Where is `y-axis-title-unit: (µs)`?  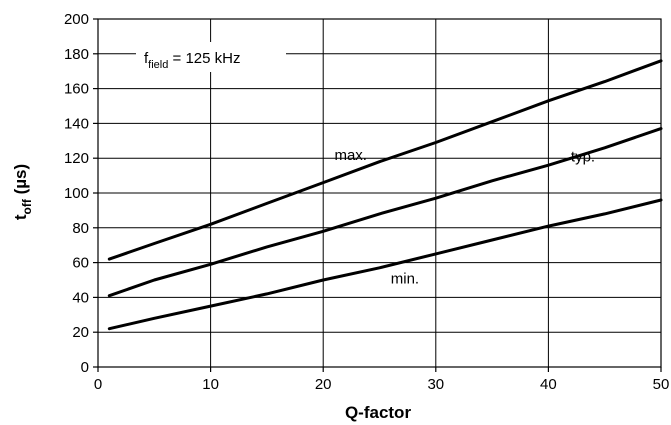 y-axis-title-unit: (µs) is located at coordinates (20, 181).